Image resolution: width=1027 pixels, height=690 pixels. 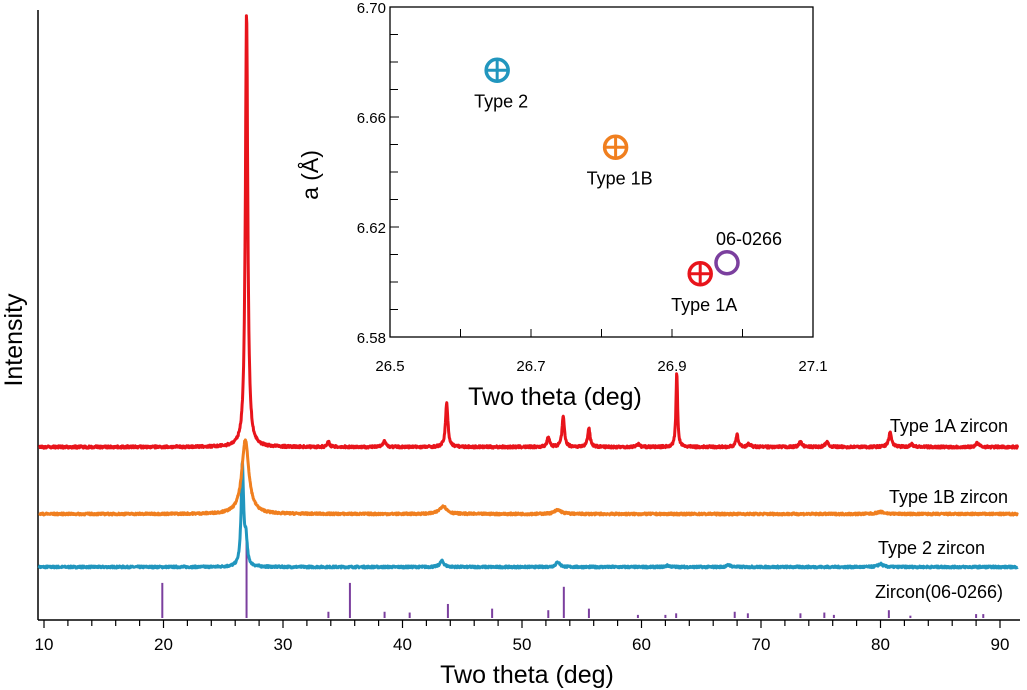 I want to click on x-tick-label: 90, so click(x=1000, y=644).